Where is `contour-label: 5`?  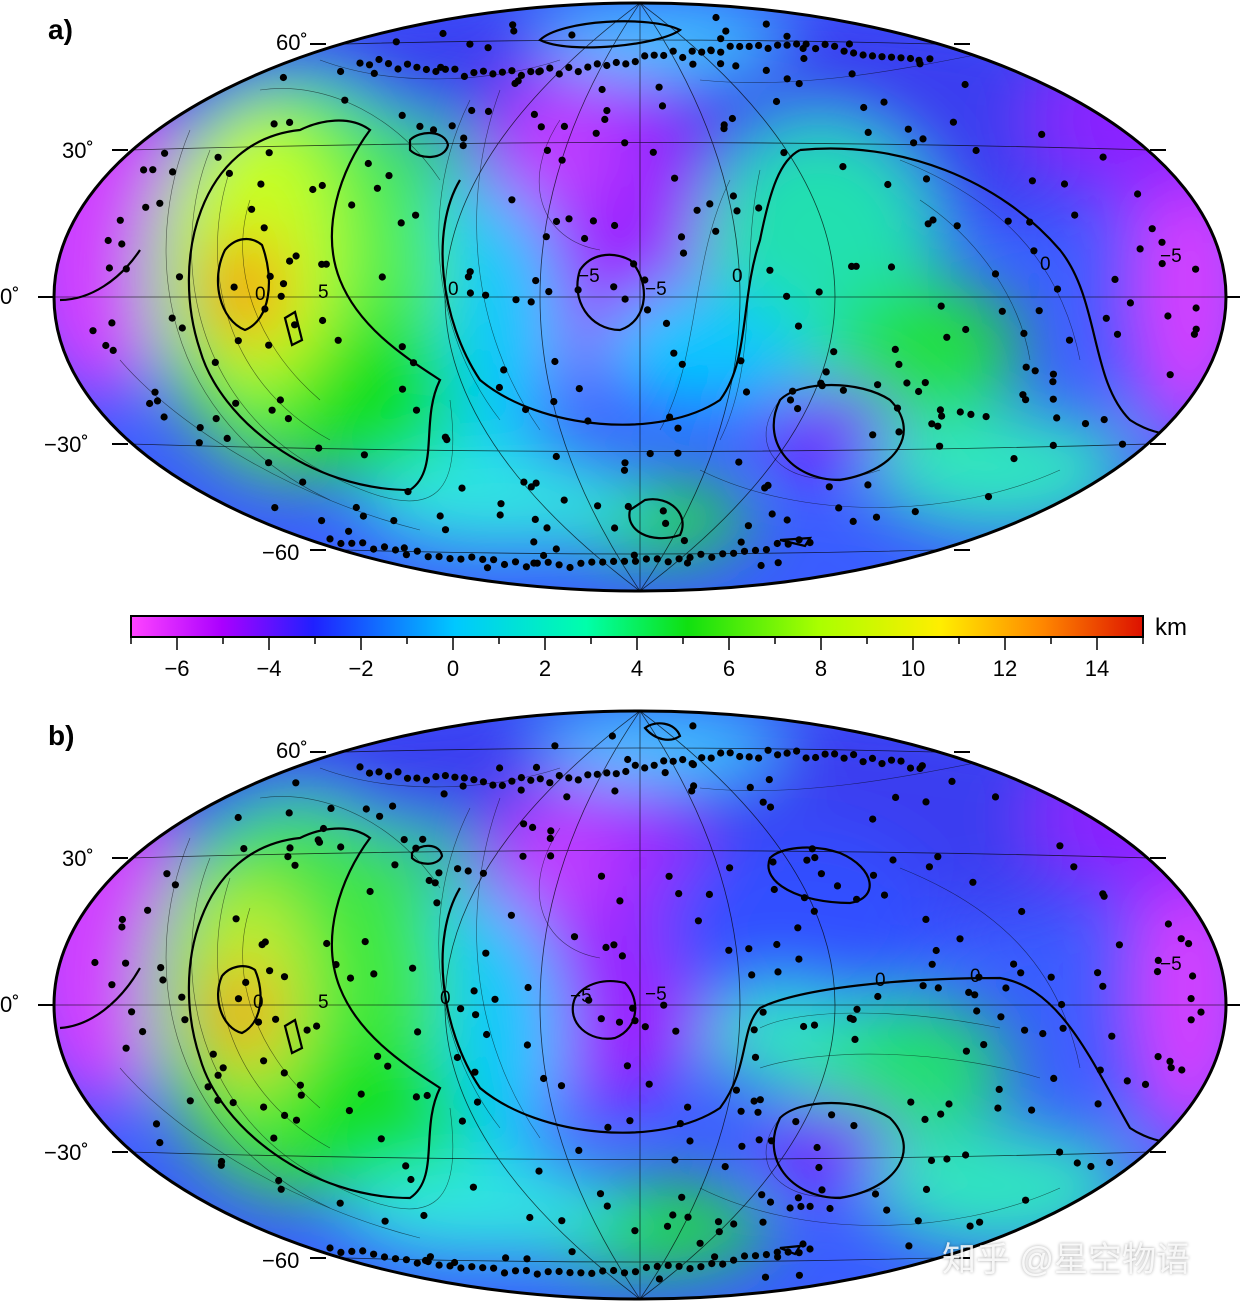
contour-label: 5 is located at coordinates (323, 292).